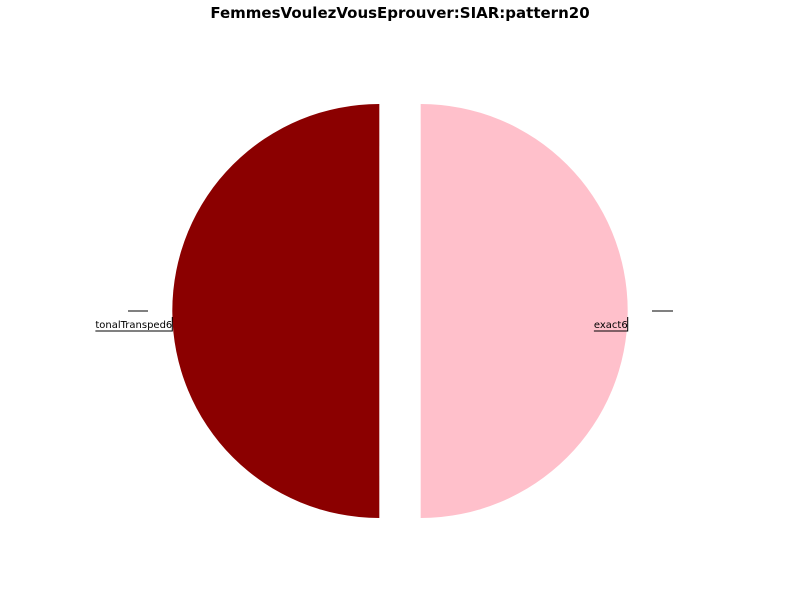  Describe the element at coordinates (362, 324) in the screenshot. I see `pie-labels: tonalTransped6 exact6` at that location.